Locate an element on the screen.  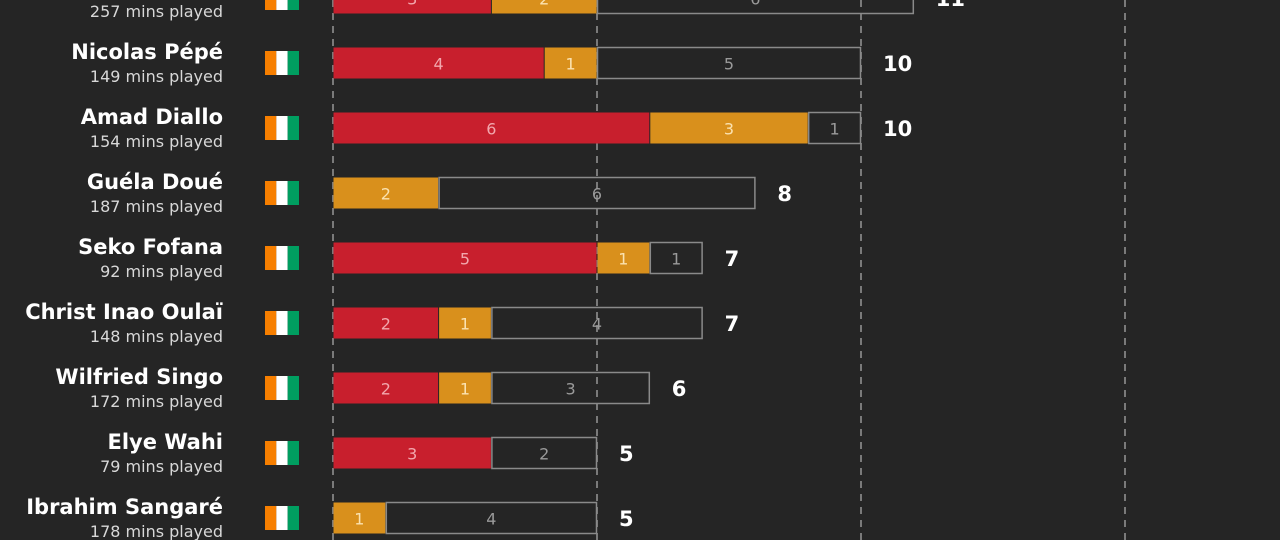
minutes-played: 178 mins played is located at coordinates (156, 531).